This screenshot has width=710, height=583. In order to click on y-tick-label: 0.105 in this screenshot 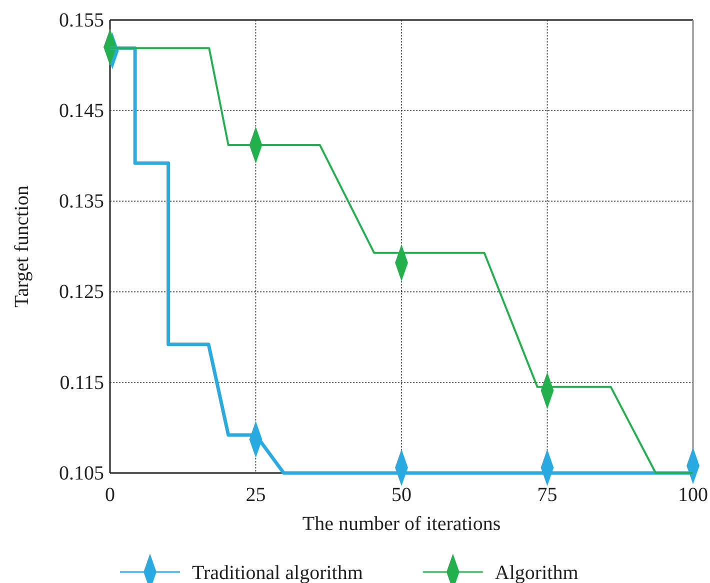, I will do `click(81, 473)`.